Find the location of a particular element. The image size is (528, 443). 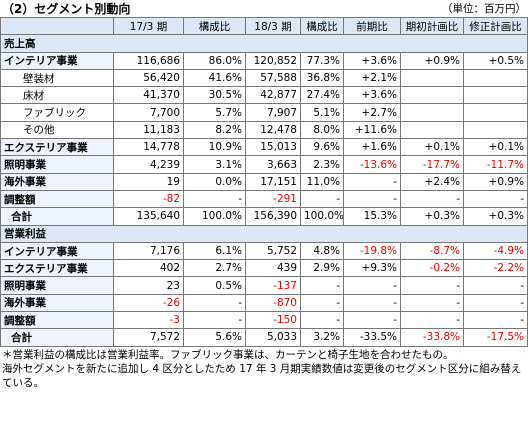

cell: 9.6% is located at coordinates (322, 147).